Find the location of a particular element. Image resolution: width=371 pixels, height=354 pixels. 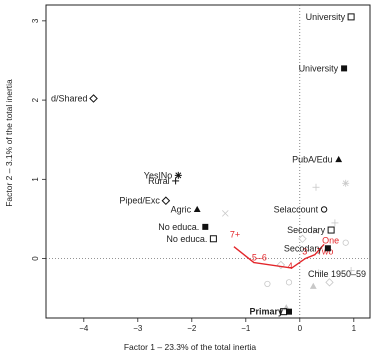

category-point-label: Primary is located at coordinates (266, 312).